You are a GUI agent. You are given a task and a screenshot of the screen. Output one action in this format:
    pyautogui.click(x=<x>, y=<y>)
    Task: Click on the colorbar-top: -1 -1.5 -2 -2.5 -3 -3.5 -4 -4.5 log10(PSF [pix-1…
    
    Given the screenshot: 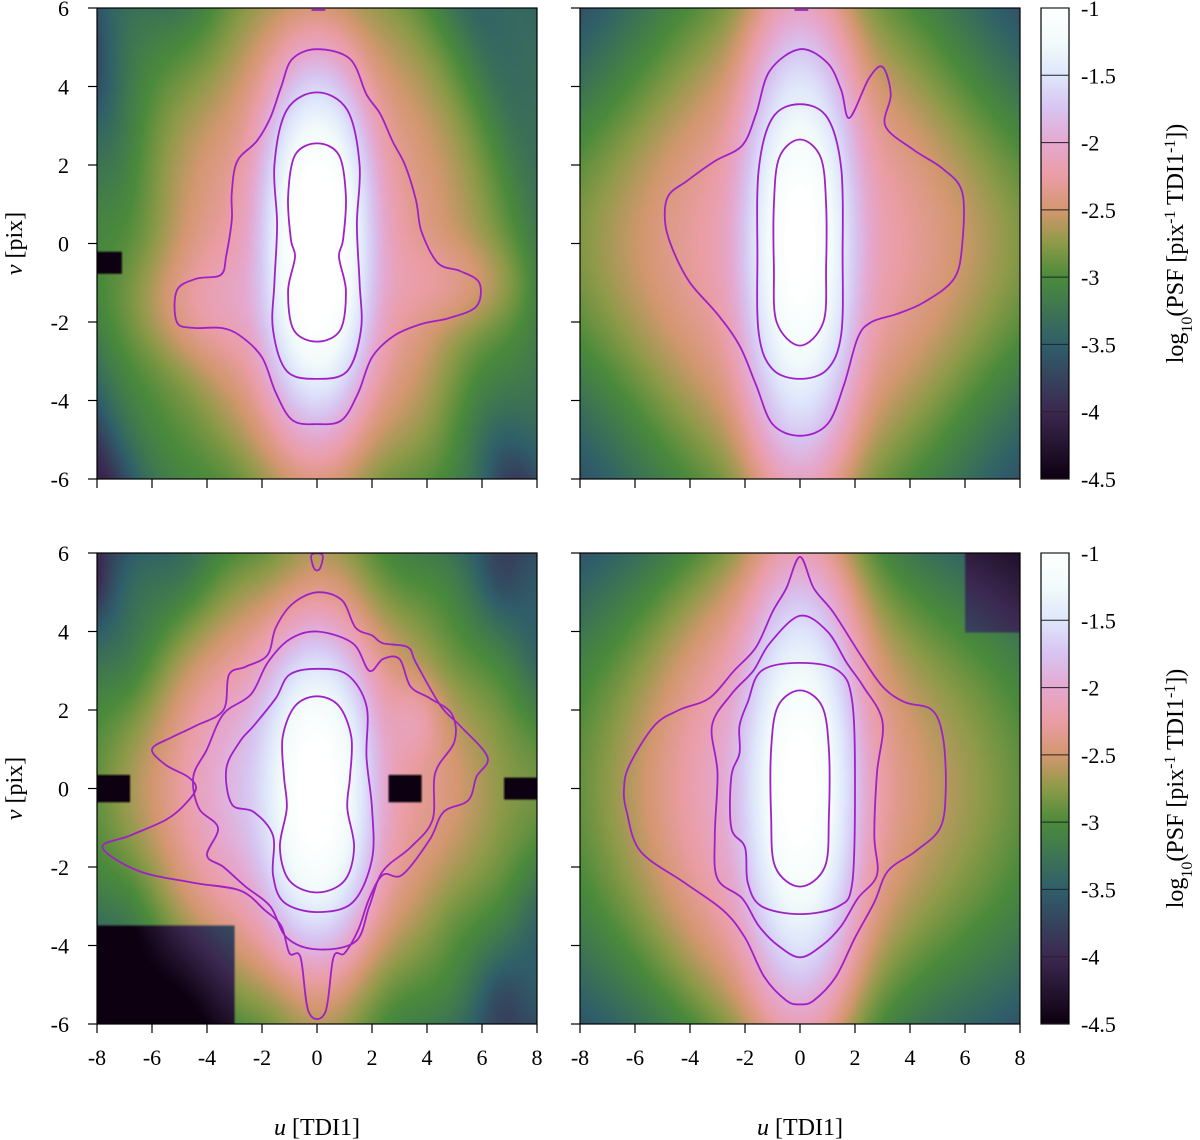 What is the action you would take?
    pyautogui.click(x=1118, y=246)
    